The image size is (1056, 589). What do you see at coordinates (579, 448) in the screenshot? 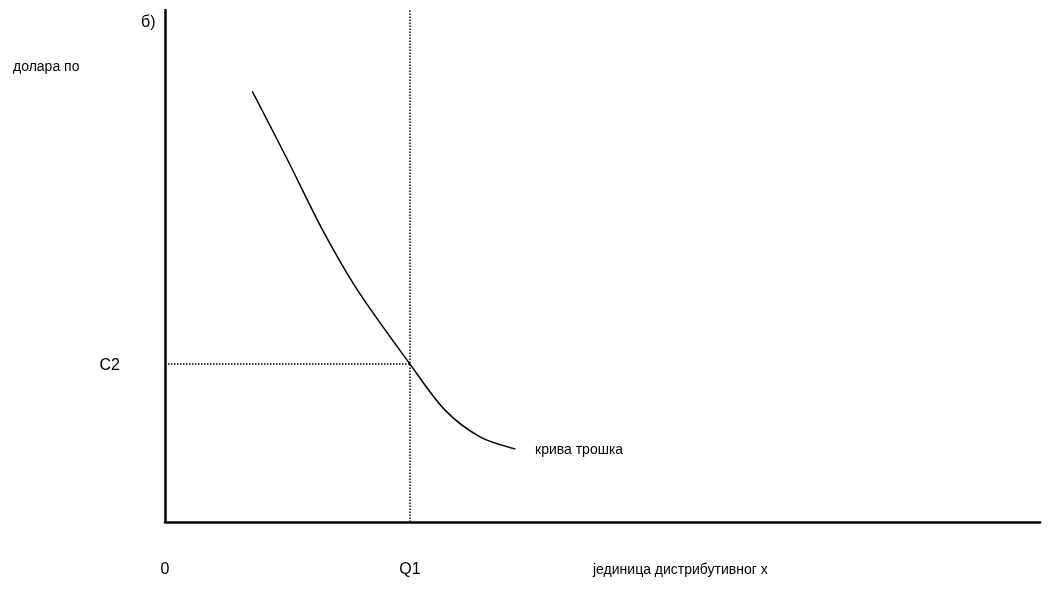
I see `series-label: крива трошка` at bounding box center [579, 448].